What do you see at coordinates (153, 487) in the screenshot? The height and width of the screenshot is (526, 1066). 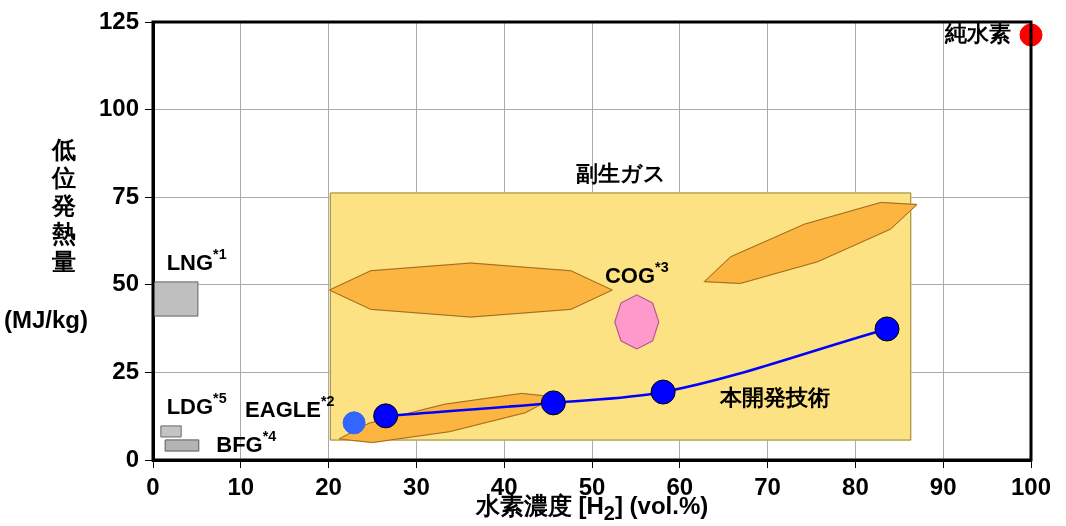 I see `x-tick-label: 0` at bounding box center [153, 487].